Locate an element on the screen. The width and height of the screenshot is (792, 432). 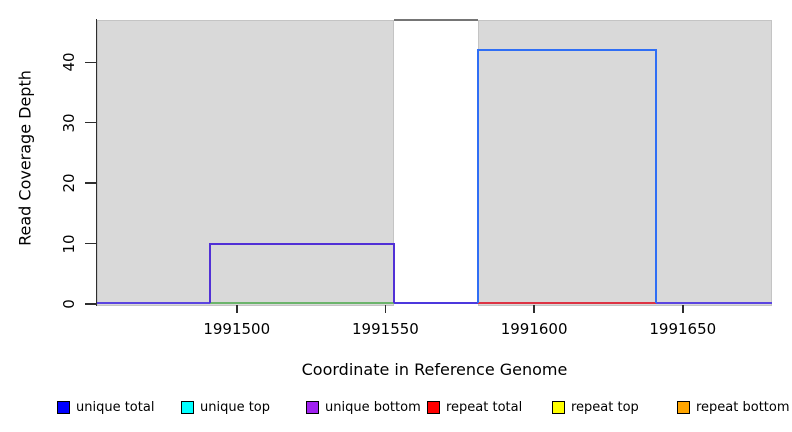
legend-label: repeat total is located at coordinates (484, 407).